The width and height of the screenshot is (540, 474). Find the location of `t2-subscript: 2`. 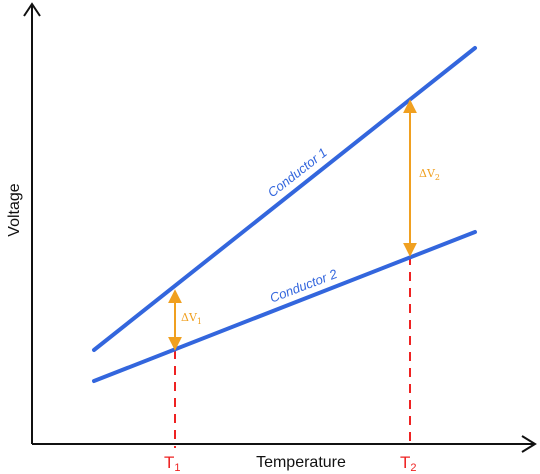

t2-subscript: 2 is located at coordinates (413, 468).